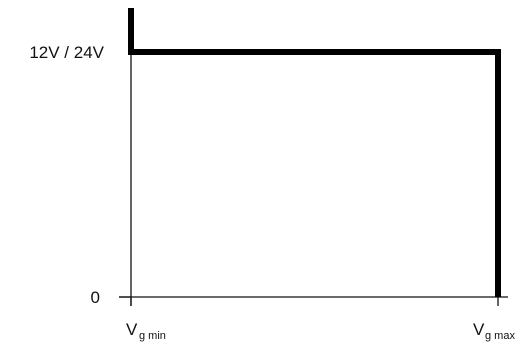 The image size is (528, 356). I want to click on x-tick-label-max-sub: g max, so click(500, 336).